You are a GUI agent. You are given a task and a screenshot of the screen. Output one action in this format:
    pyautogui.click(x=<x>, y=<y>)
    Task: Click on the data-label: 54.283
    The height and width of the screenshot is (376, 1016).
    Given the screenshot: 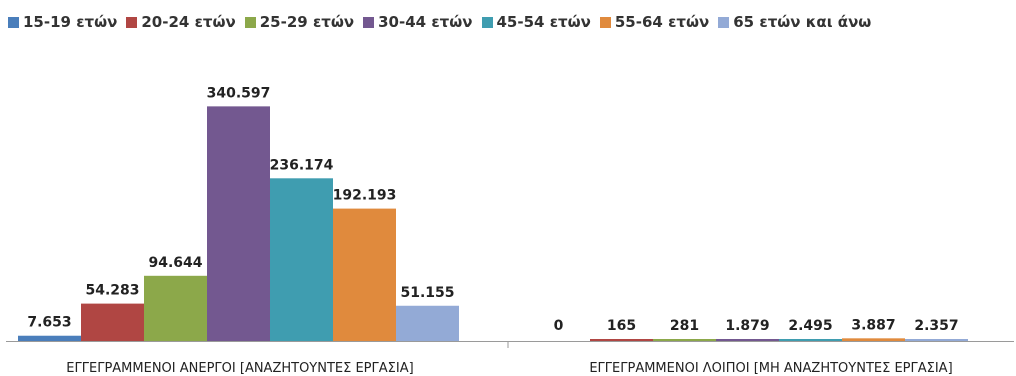 What is the action you would take?
    pyautogui.click(x=112, y=291)
    